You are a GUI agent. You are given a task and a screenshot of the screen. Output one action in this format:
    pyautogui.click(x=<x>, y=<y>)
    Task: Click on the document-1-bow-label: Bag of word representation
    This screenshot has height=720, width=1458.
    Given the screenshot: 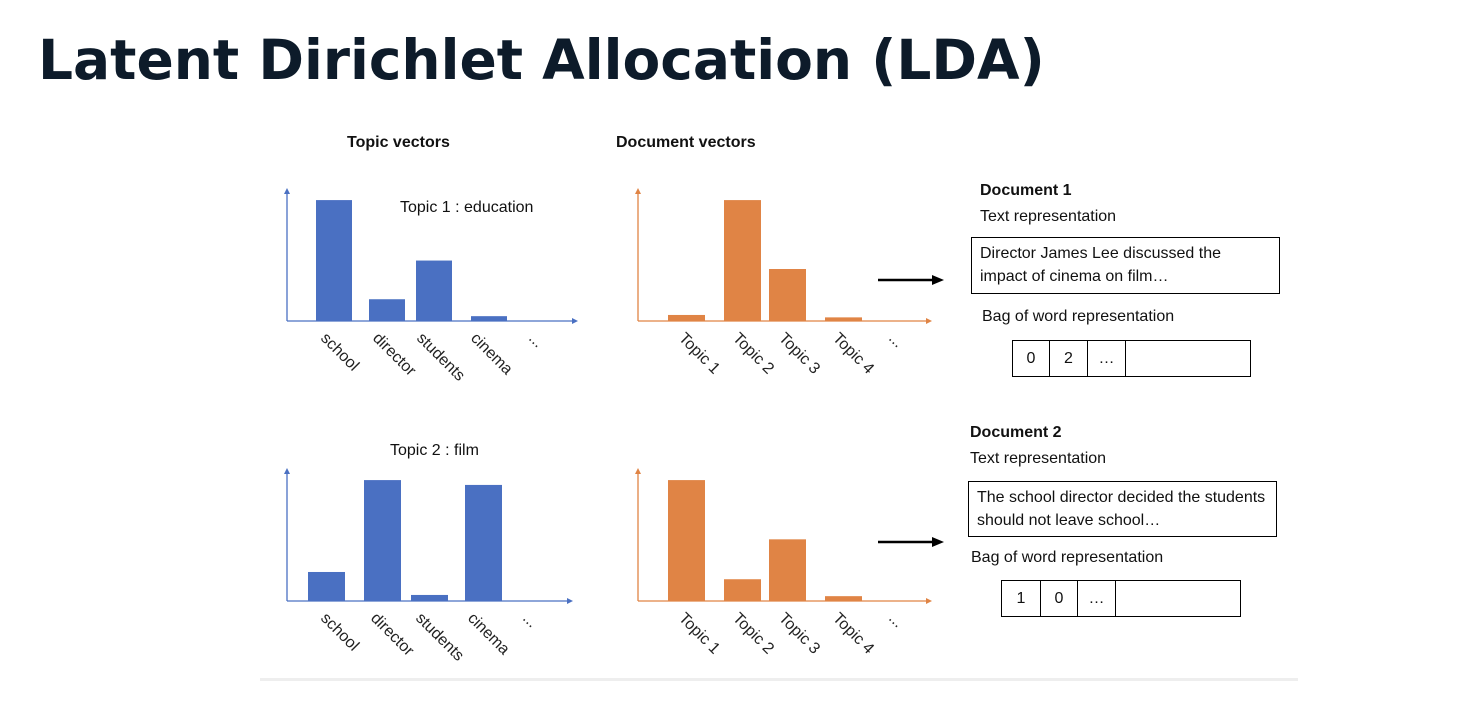 What is the action you would take?
    pyautogui.click(x=1078, y=316)
    